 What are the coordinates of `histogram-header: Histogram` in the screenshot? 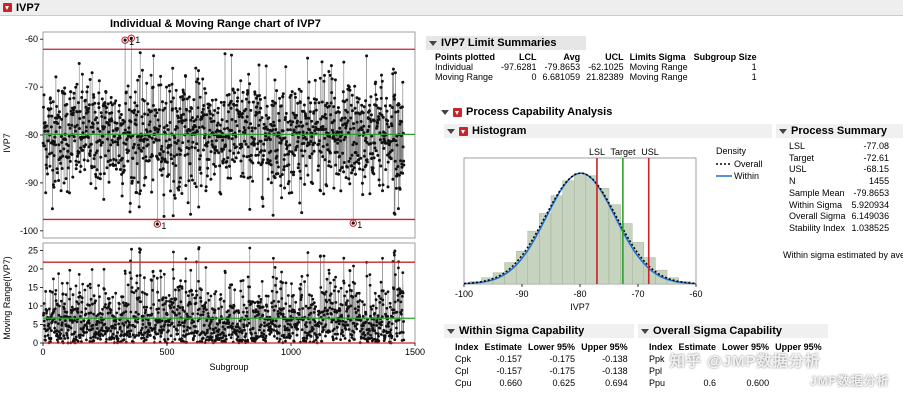 It's located at (608, 131).